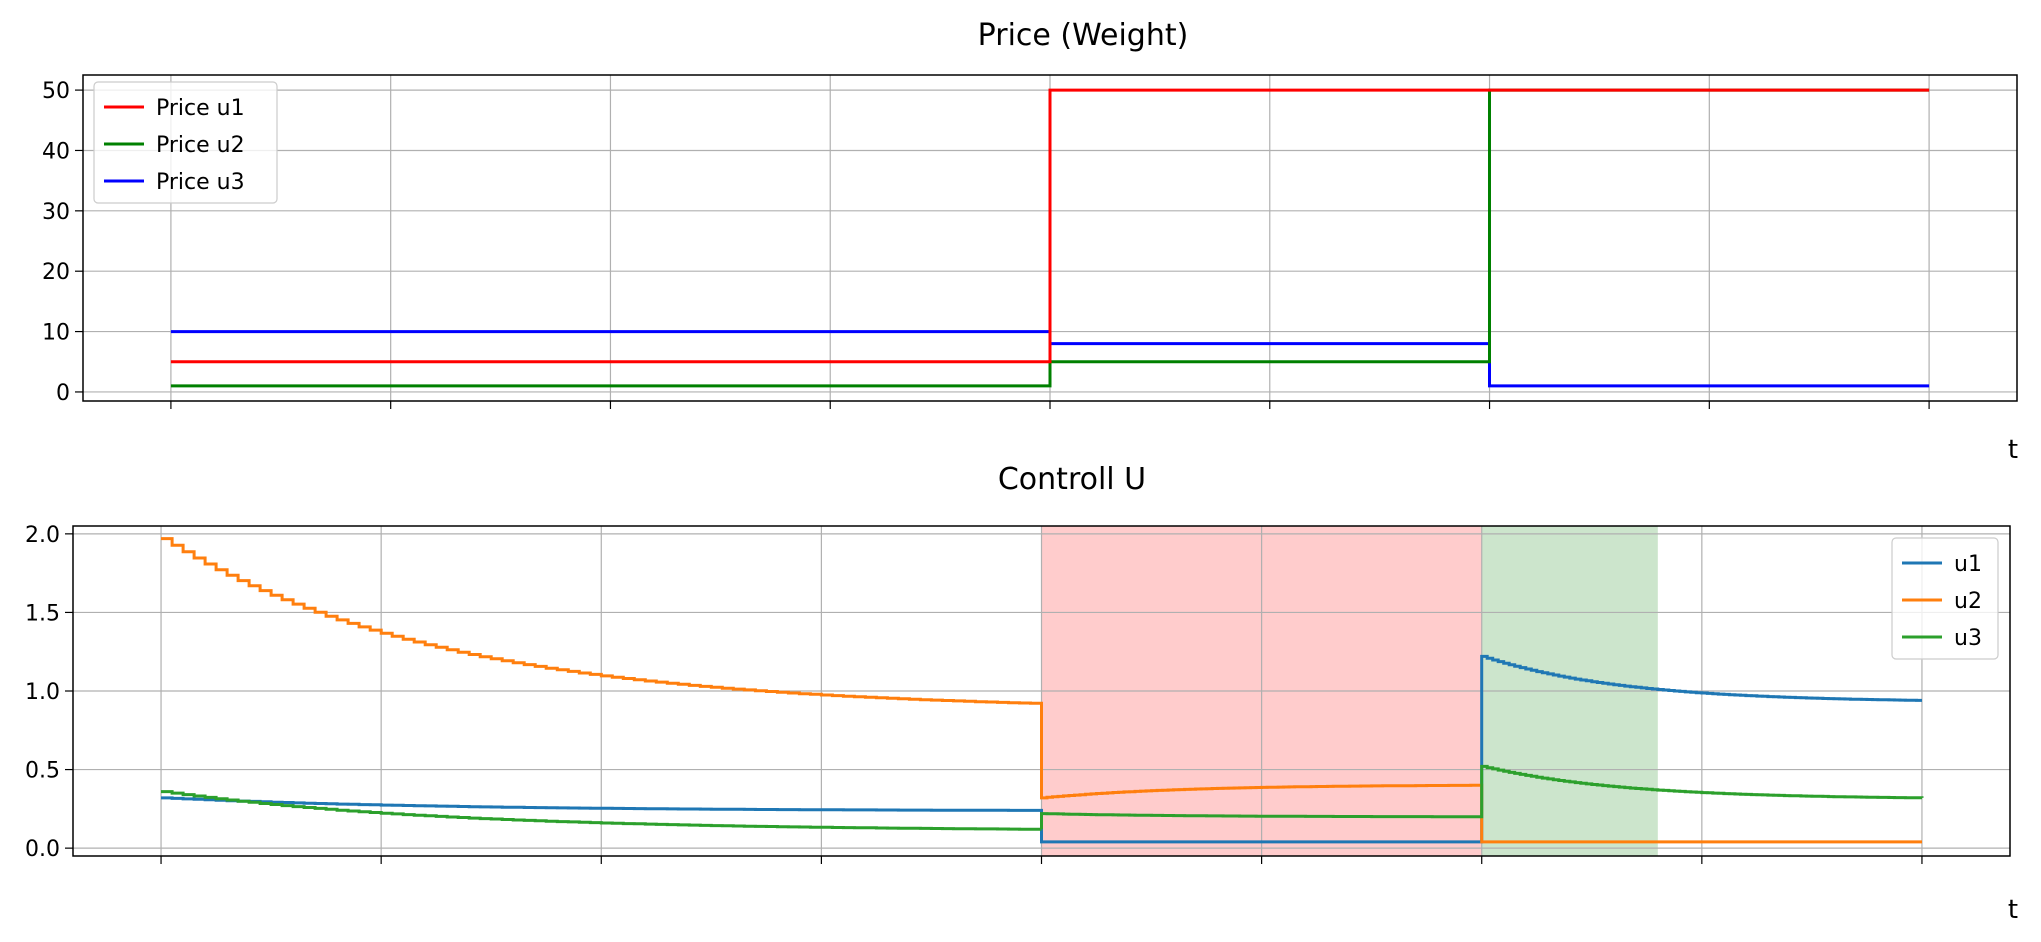 The height and width of the screenshot is (942, 2041). What do you see at coordinates (42, 771) in the screenshot?
I see `control-y-tick-label: 0.5` at bounding box center [42, 771].